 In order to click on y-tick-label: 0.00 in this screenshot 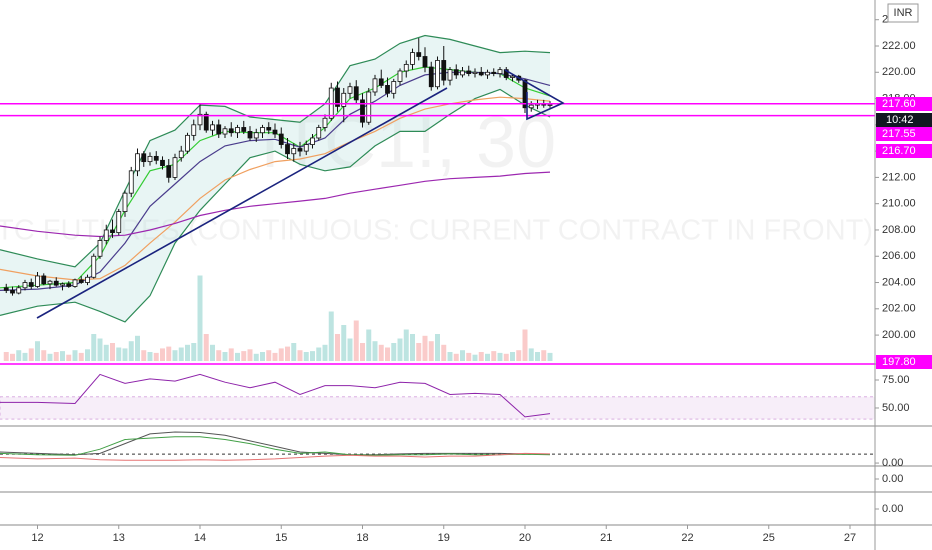, I will do `click(892, 509)`.